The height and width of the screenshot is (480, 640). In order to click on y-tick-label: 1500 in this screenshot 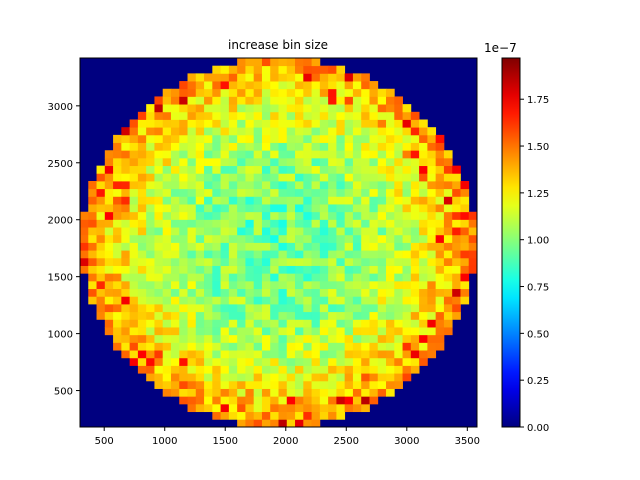, I will do `click(60, 278)`.